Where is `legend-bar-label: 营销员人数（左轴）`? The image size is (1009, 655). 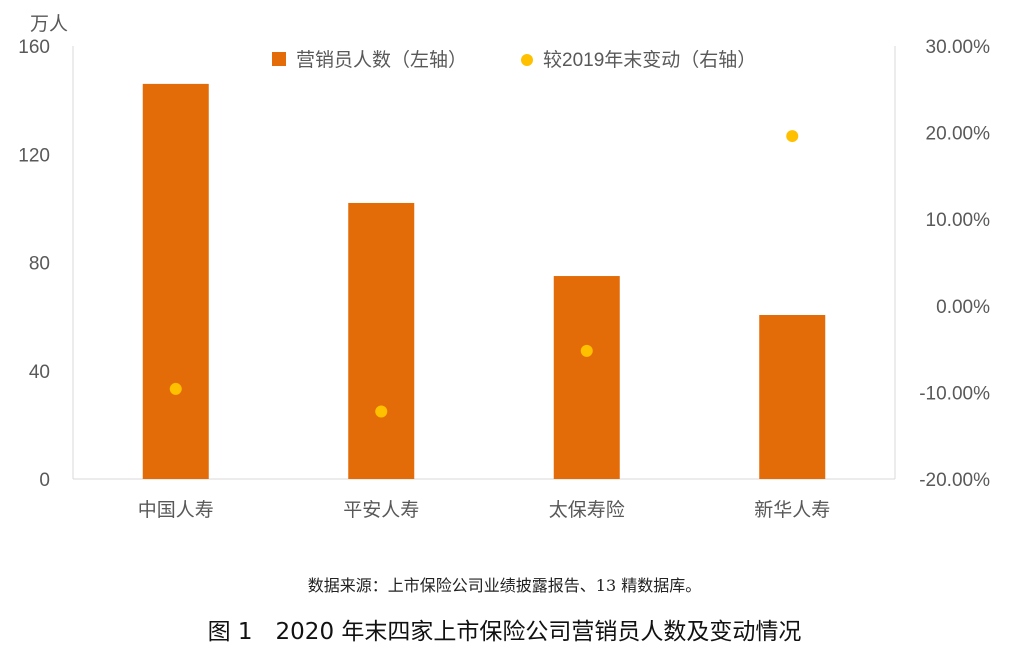 legend-bar-label: 营销员人数（左轴） is located at coordinates (381, 60).